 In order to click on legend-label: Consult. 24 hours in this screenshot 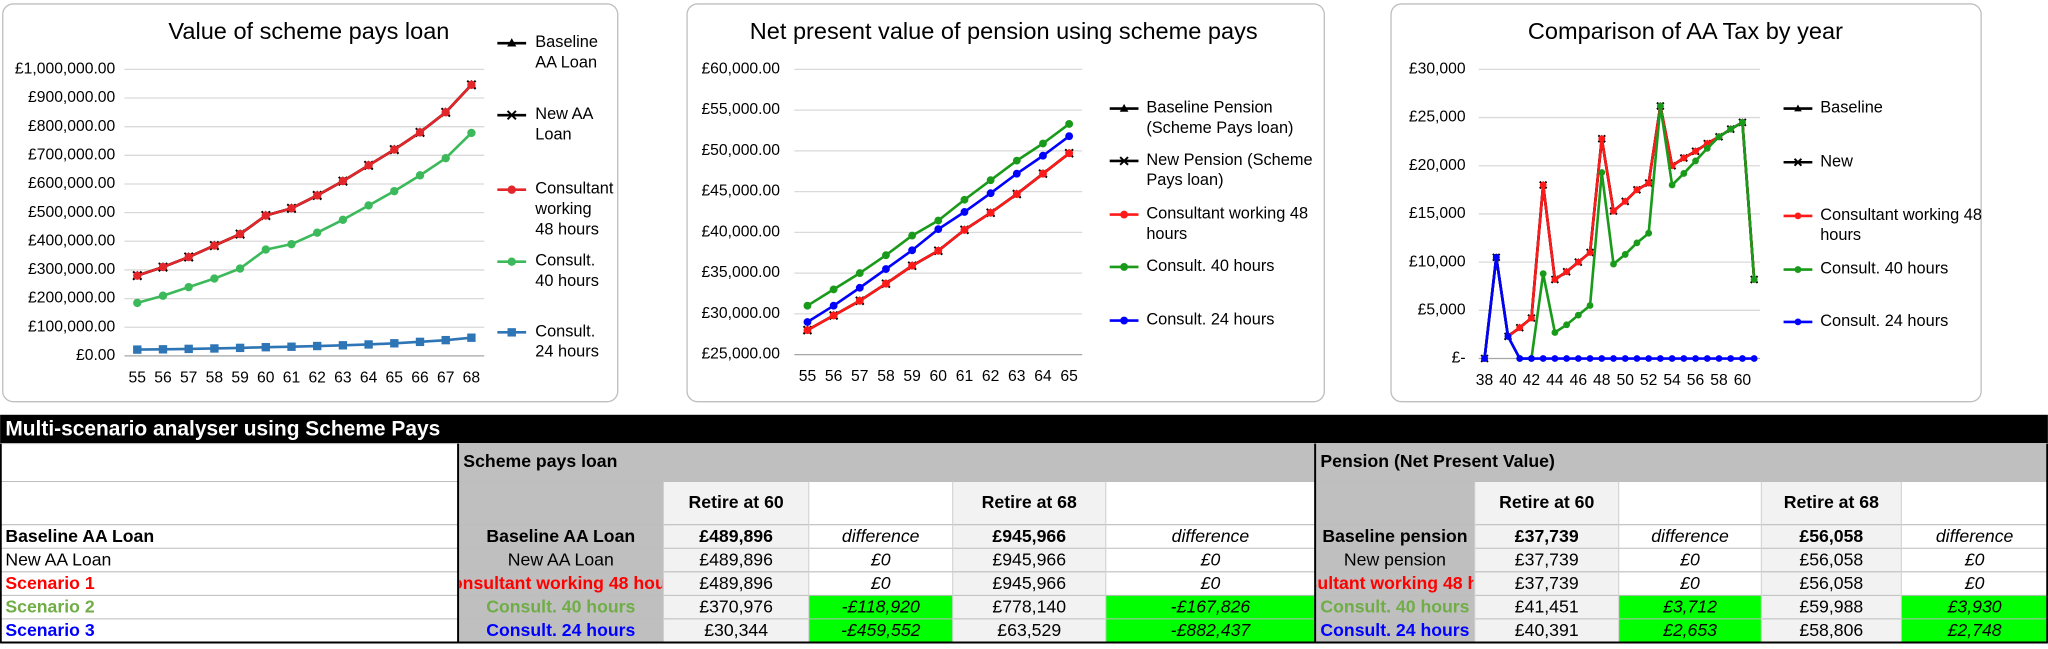, I will do `click(1210, 320)`.